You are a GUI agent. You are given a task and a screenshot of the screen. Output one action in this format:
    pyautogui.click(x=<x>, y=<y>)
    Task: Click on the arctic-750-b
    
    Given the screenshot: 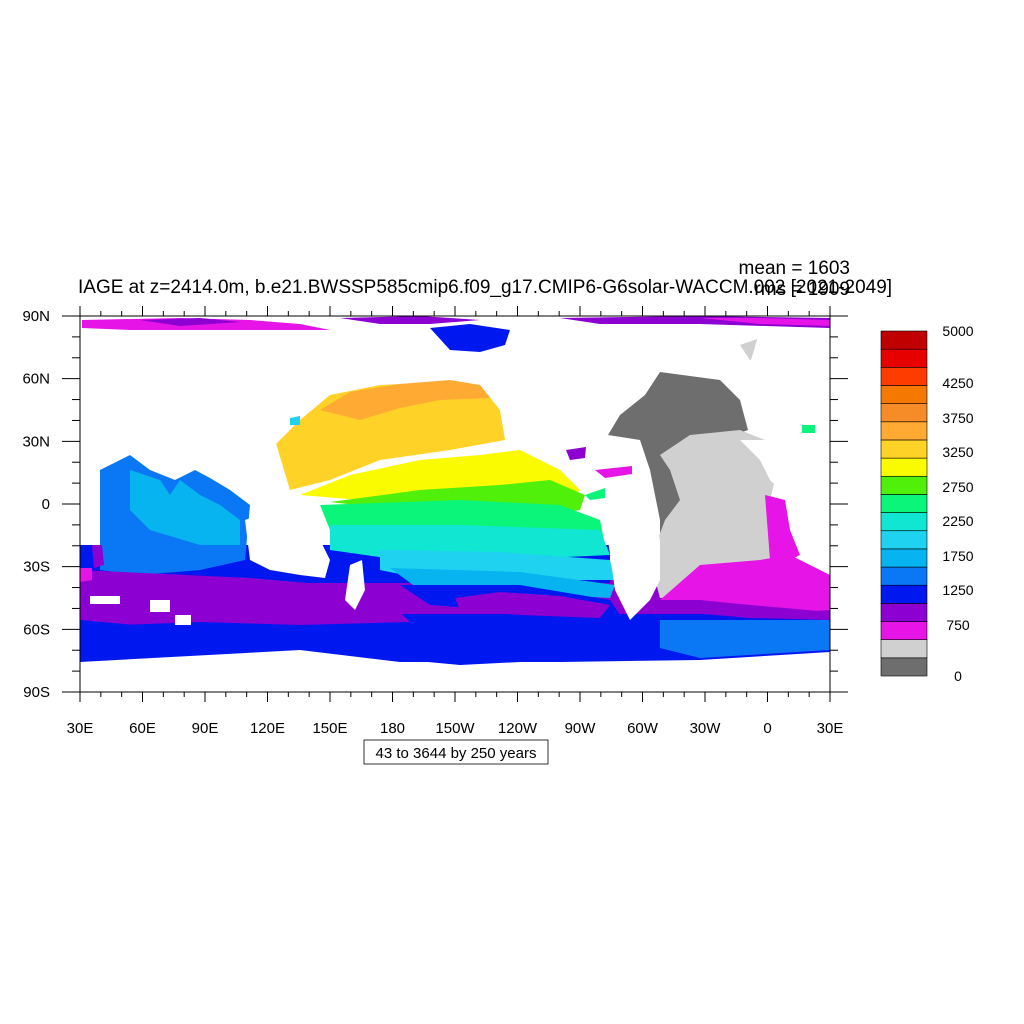 What is the action you would take?
    pyautogui.click(x=410, y=320)
    